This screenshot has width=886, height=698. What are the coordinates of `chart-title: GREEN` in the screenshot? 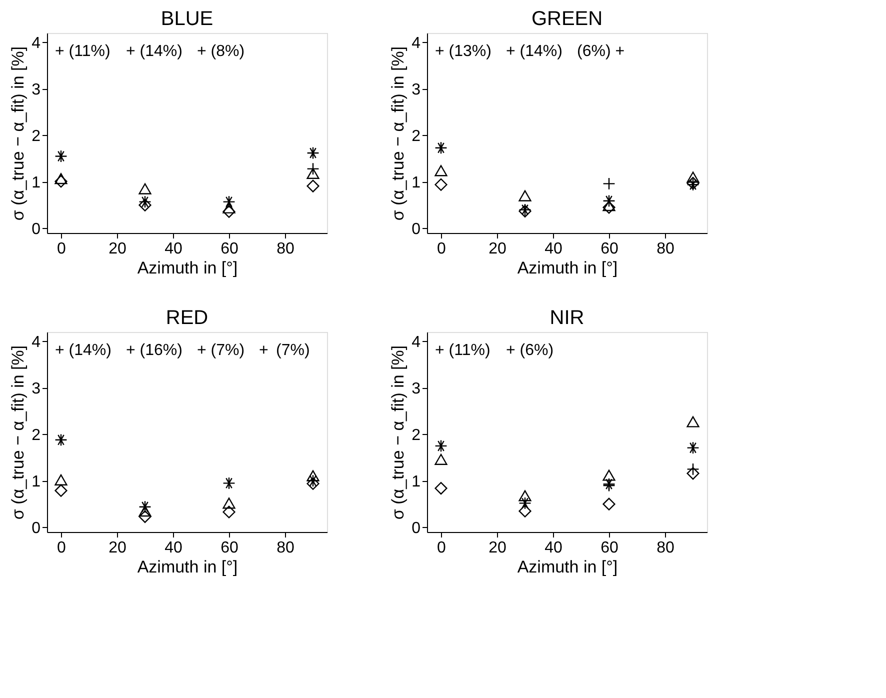 It's located at (567, 19).